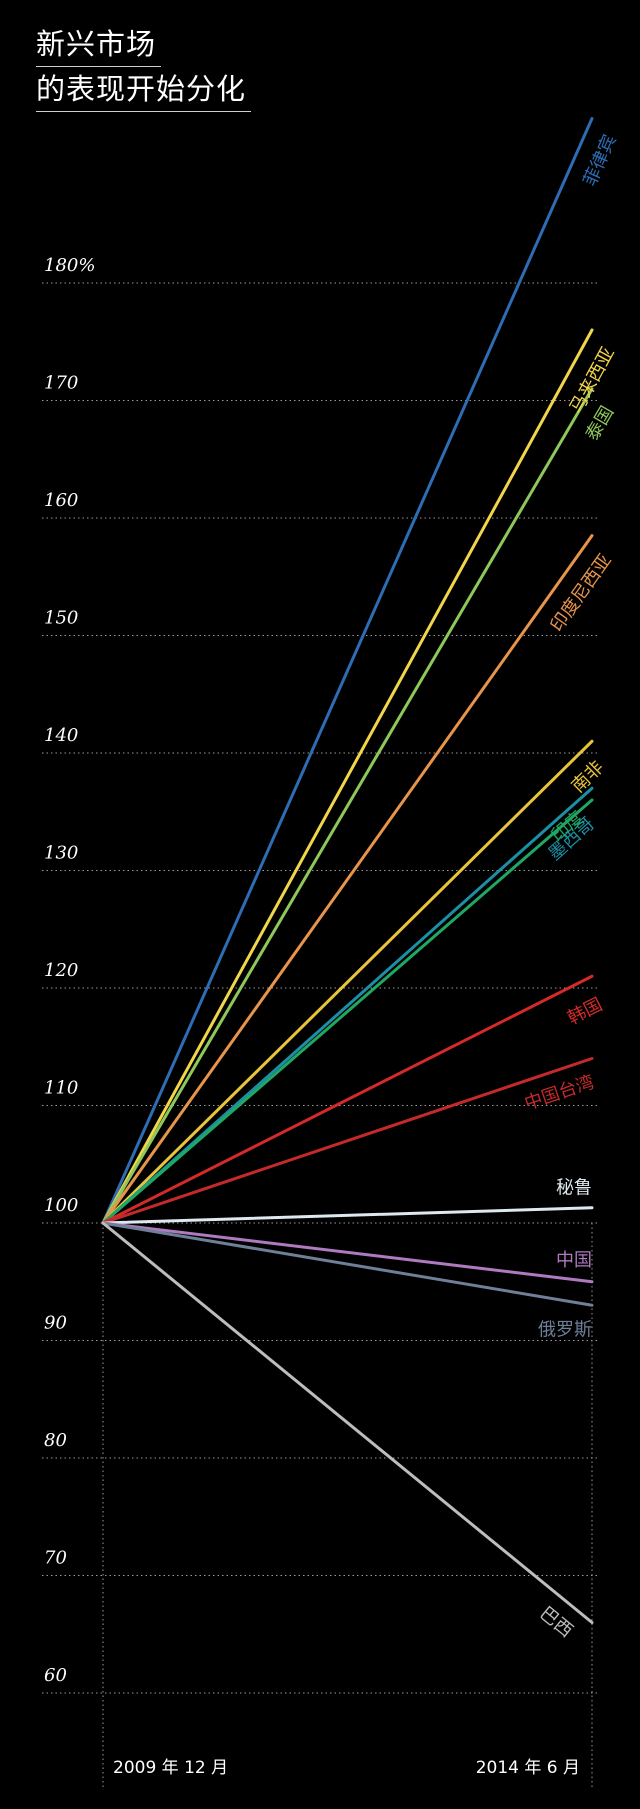 The height and width of the screenshot is (1809, 640). What do you see at coordinates (528, 1768) in the screenshot?
I see `x-tick-label: 2014 年 6 月` at bounding box center [528, 1768].